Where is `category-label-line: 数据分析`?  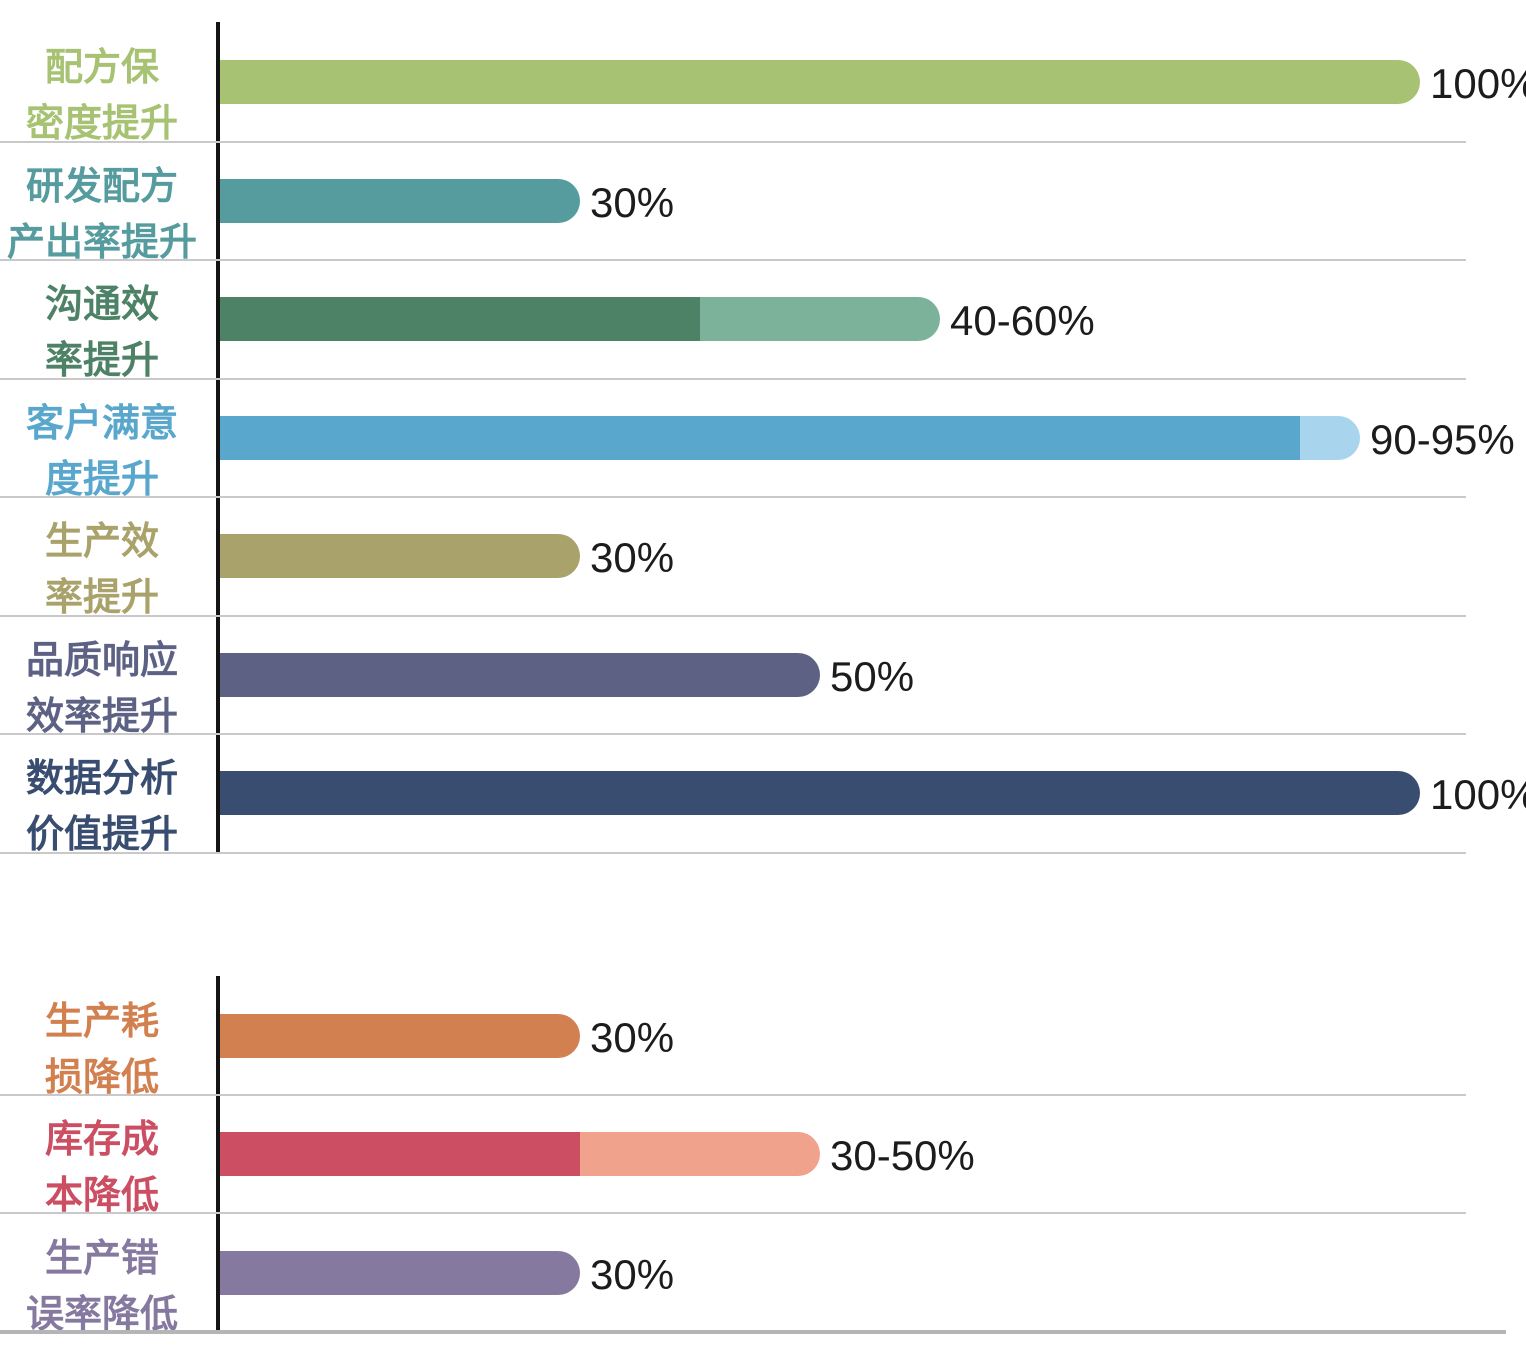 category-label-line: 数据分析 is located at coordinates (101, 779).